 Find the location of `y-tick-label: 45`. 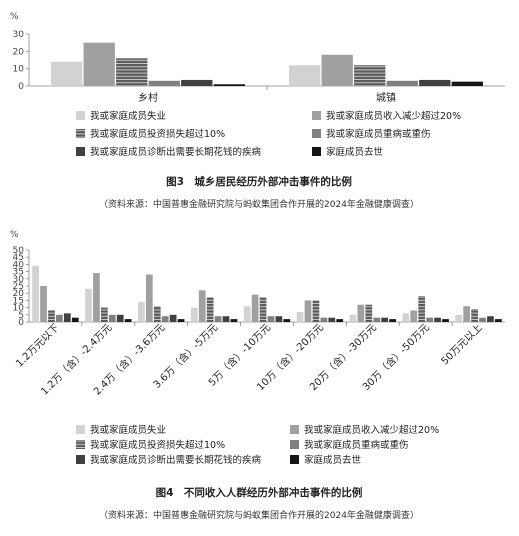

y-tick-label: 45 is located at coordinates (18, 258).